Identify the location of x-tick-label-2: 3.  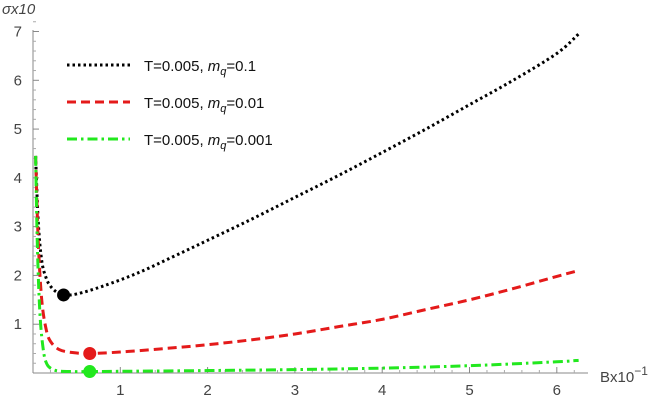
(295, 390).